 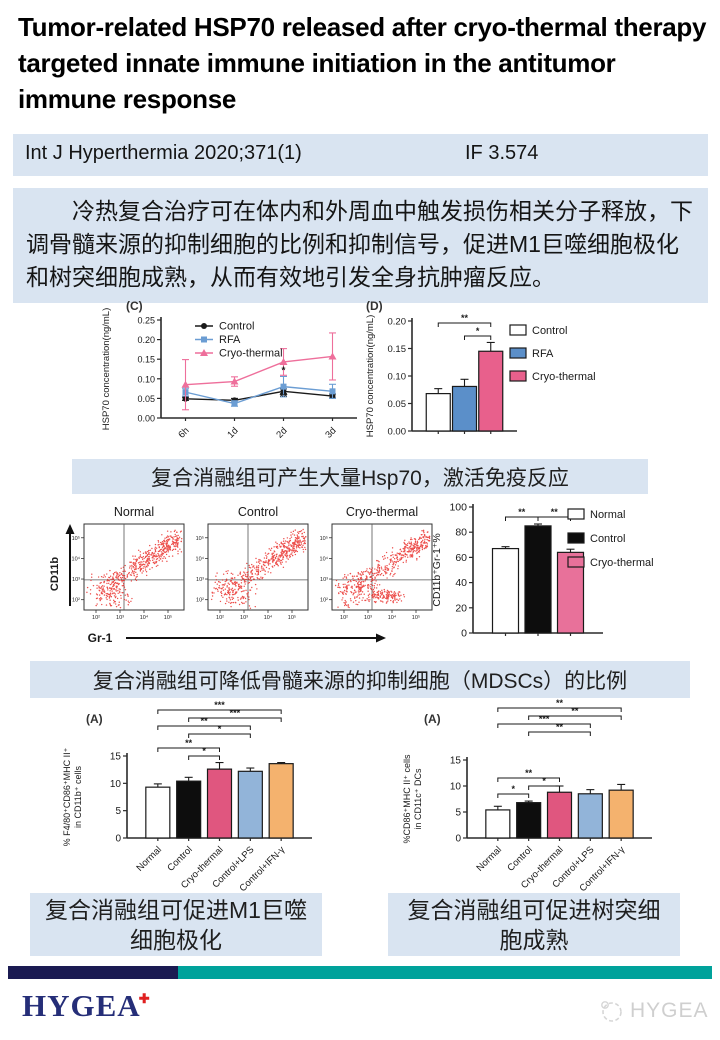 What do you see at coordinates (543, 354) in the screenshot?
I see `svg-text: RFA` at bounding box center [543, 354].